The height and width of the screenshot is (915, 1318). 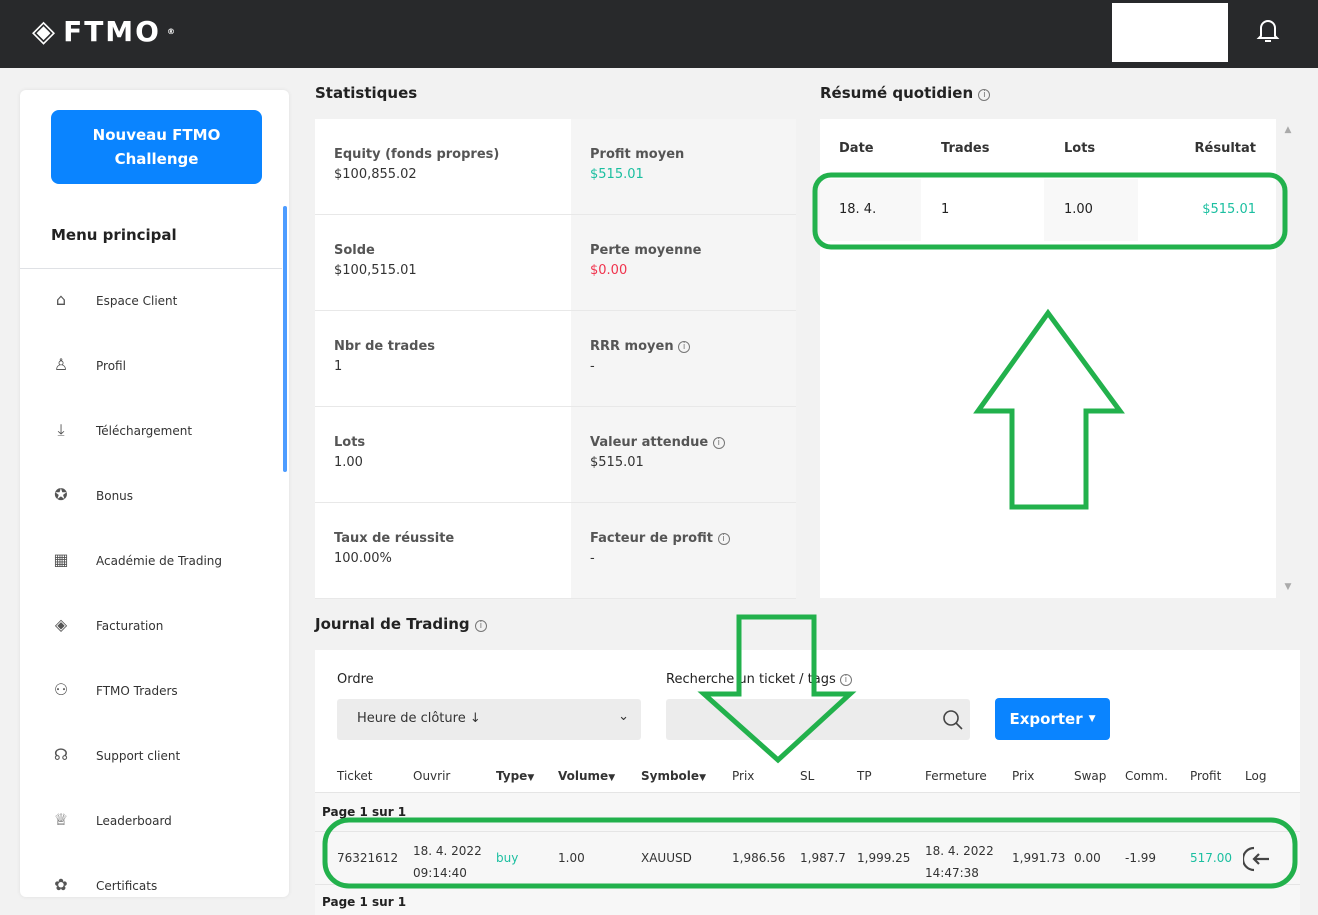 What do you see at coordinates (759, 858) in the screenshot?
I see `cell-price: 1,986.56` at bounding box center [759, 858].